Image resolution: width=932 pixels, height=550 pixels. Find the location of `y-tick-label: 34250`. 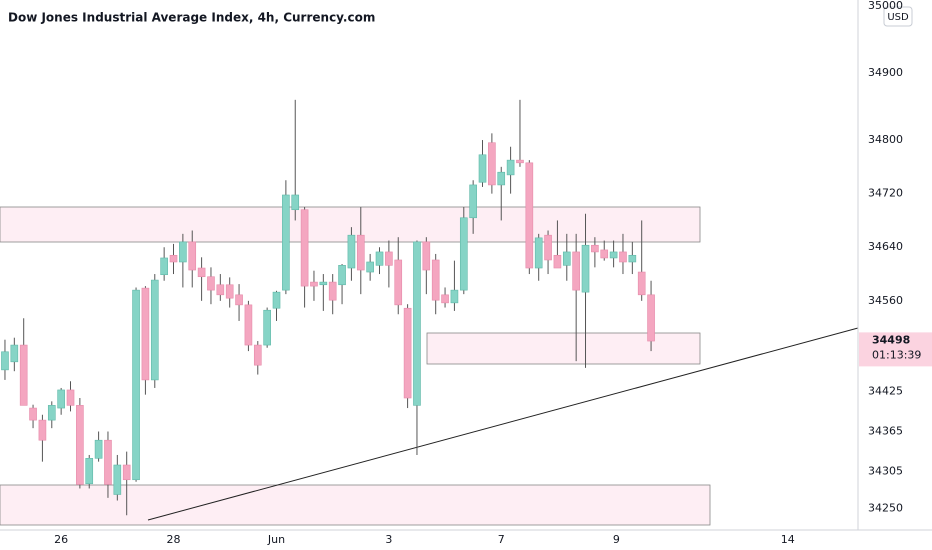

y-tick-label: 34250 is located at coordinates (885, 508).